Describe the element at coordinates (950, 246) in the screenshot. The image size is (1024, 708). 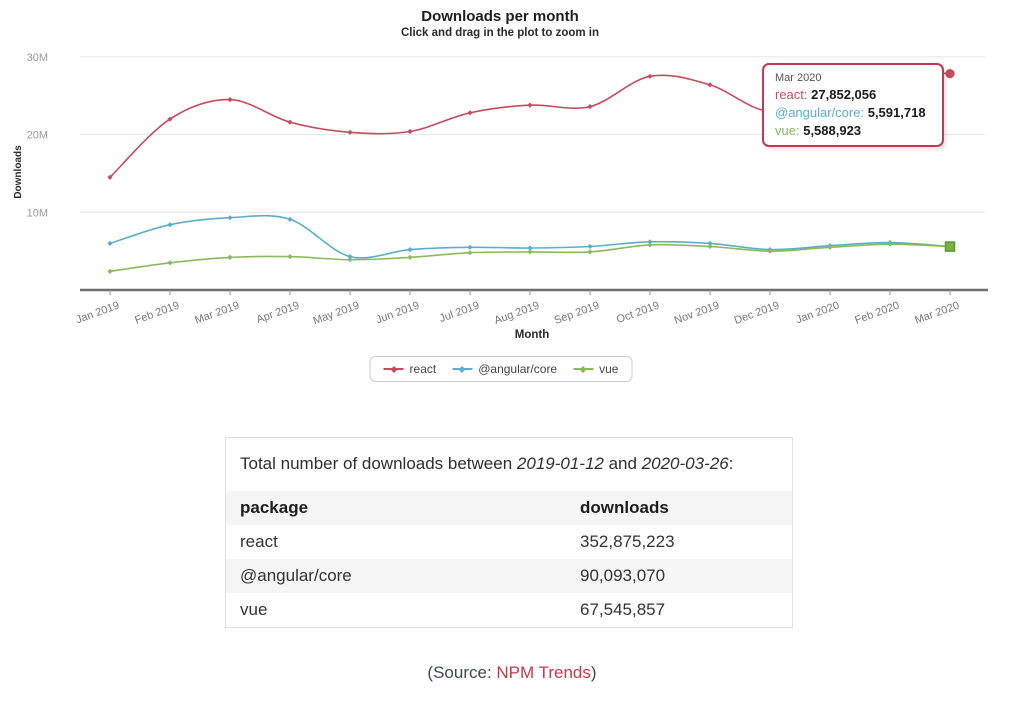
I see `vue-end-square` at that location.